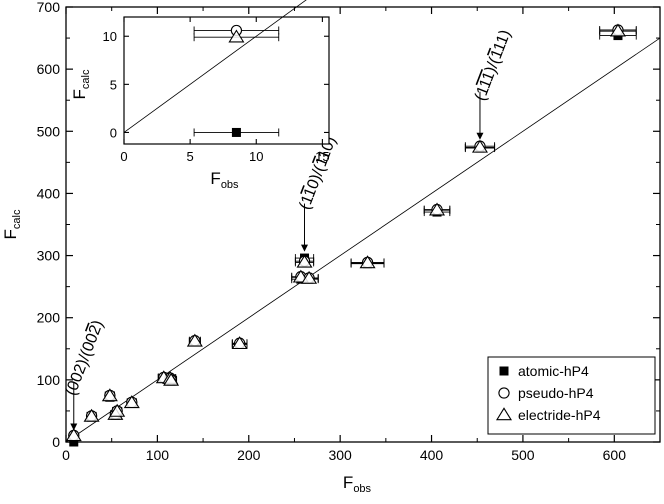 The width and height of the screenshot is (664, 504). Describe the element at coordinates (256, 156) in the screenshot. I see `inset-x-tick-label: 10` at that location.